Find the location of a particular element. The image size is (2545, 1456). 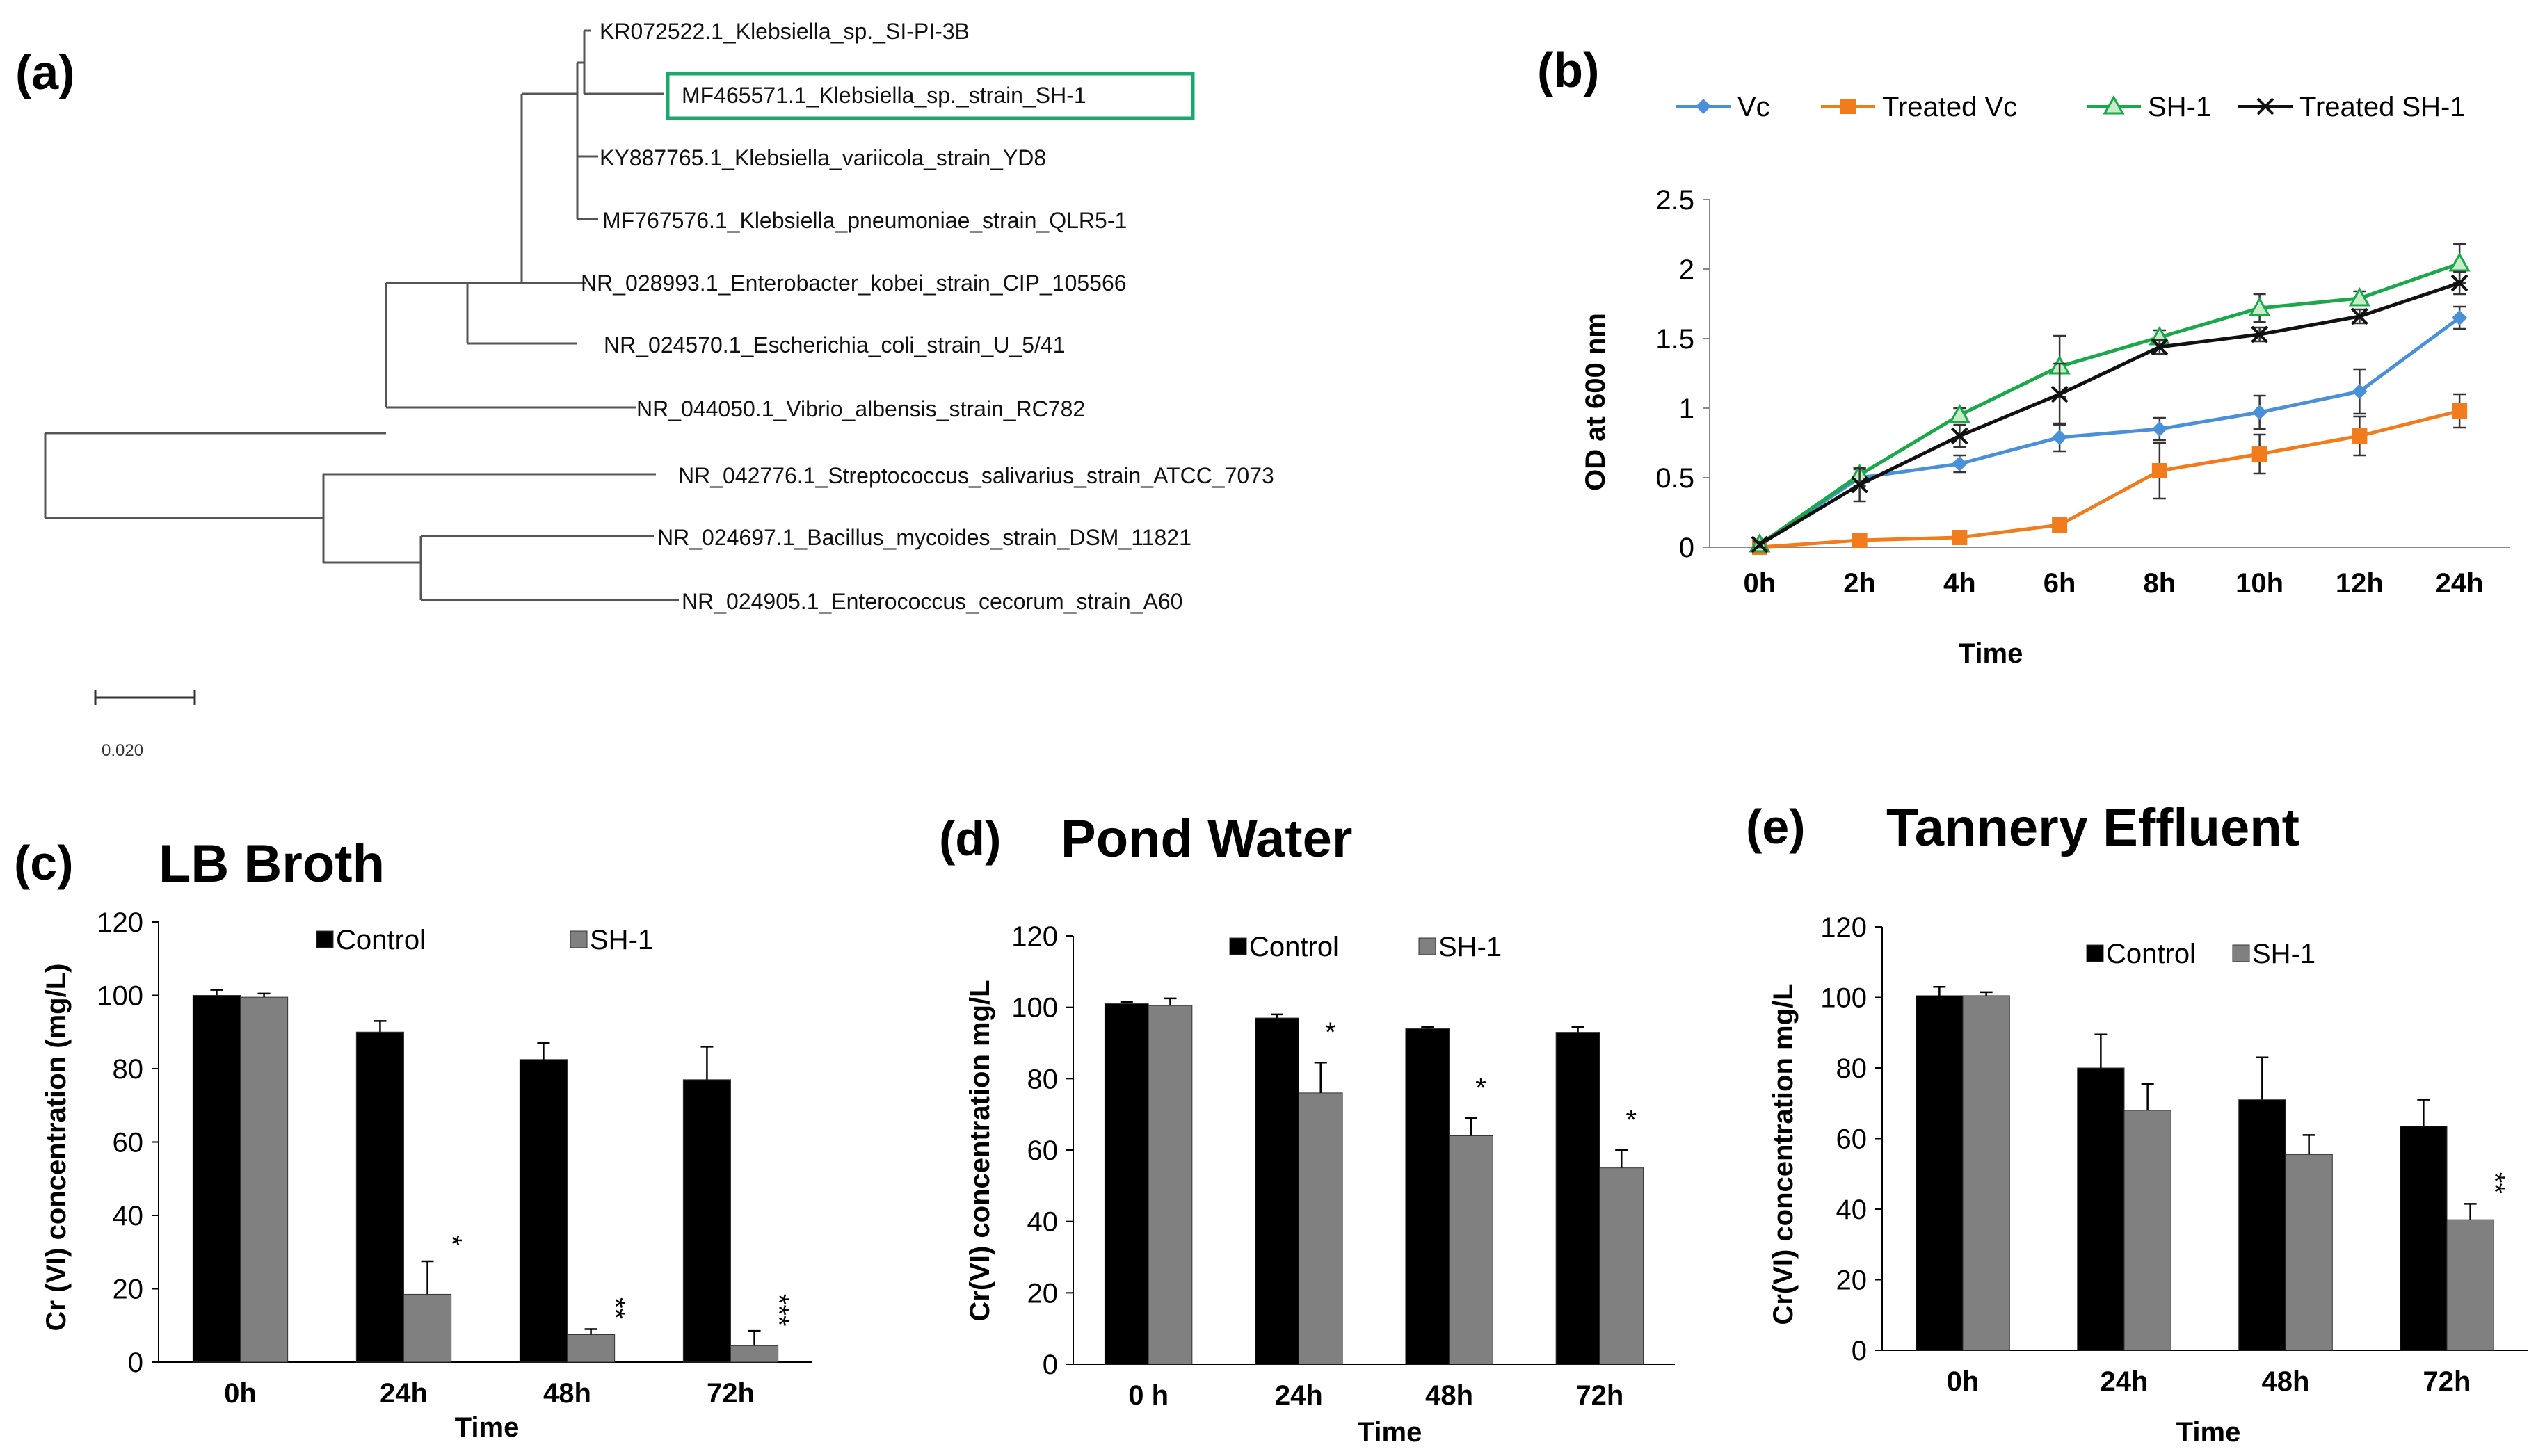

x-tick-label: 6h is located at coordinates (2060, 583).